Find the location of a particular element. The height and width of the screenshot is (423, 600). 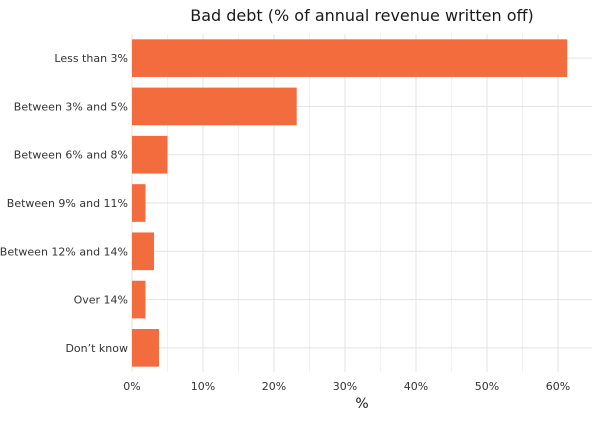

category-label: Between 12% and 14% is located at coordinates (64, 251).